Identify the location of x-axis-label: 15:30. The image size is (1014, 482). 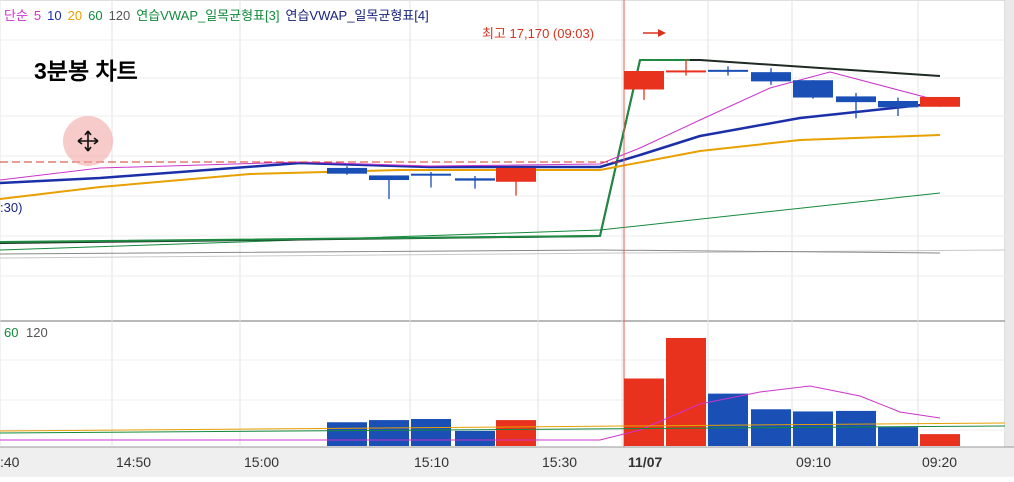
(559, 462).